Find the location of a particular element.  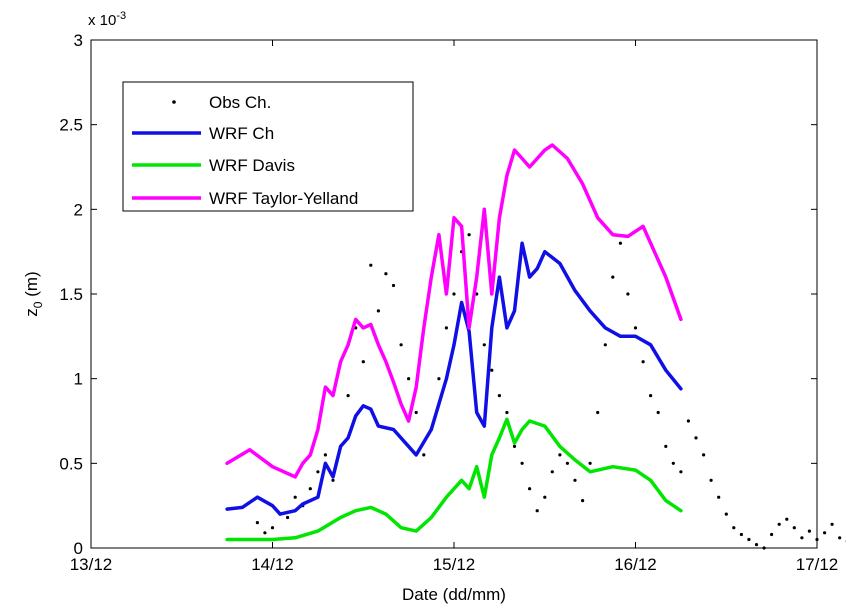

legend-box is located at coordinates (268, 146).